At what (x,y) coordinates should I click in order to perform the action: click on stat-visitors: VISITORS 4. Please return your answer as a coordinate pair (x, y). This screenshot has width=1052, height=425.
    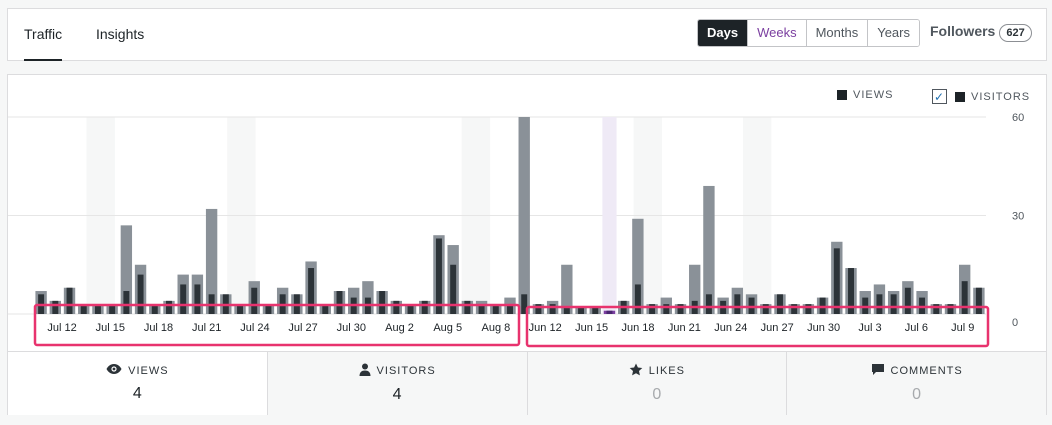
    Looking at the image, I should click on (396, 383).